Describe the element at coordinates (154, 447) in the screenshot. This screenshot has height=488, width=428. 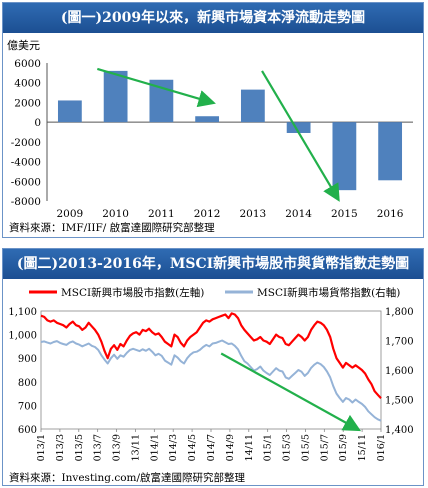
I see `x-tick-label: 2014/1` at that location.